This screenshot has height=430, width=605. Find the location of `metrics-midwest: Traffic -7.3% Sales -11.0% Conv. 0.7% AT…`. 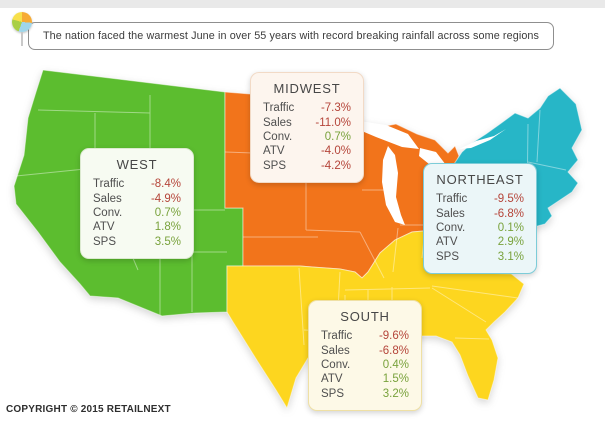

metrics-midwest: Traffic -7.3% Sales -11.0% Conv. 0.7% AT… is located at coordinates (307, 141).